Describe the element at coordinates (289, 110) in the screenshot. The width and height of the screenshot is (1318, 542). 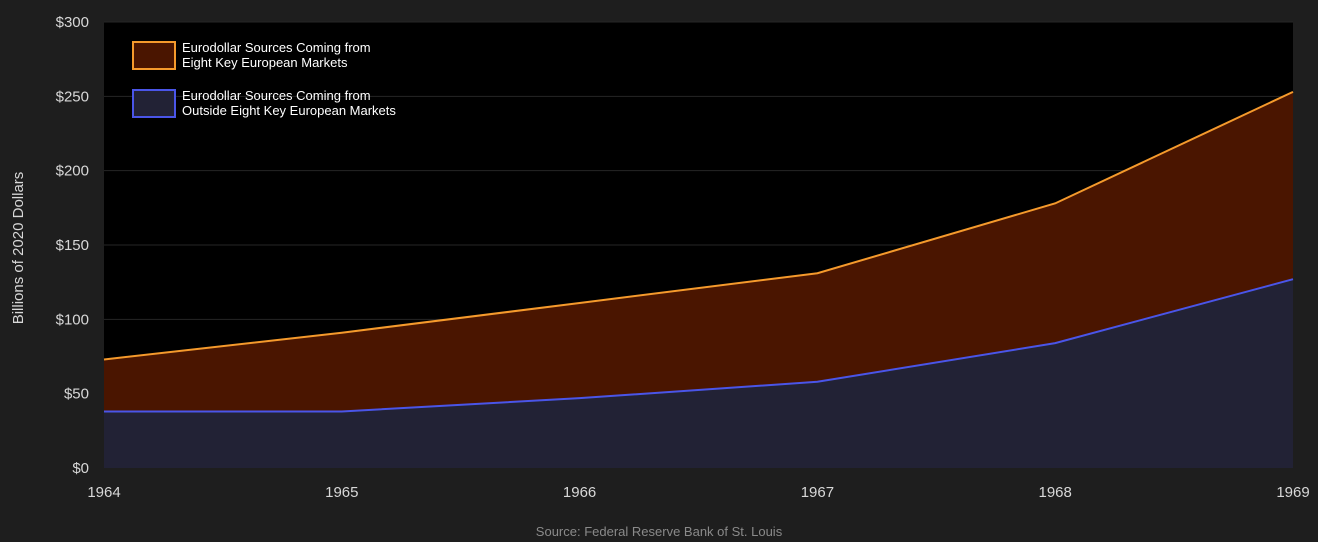
I see `legend-label: Outside Eight Key European Markets` at that location.